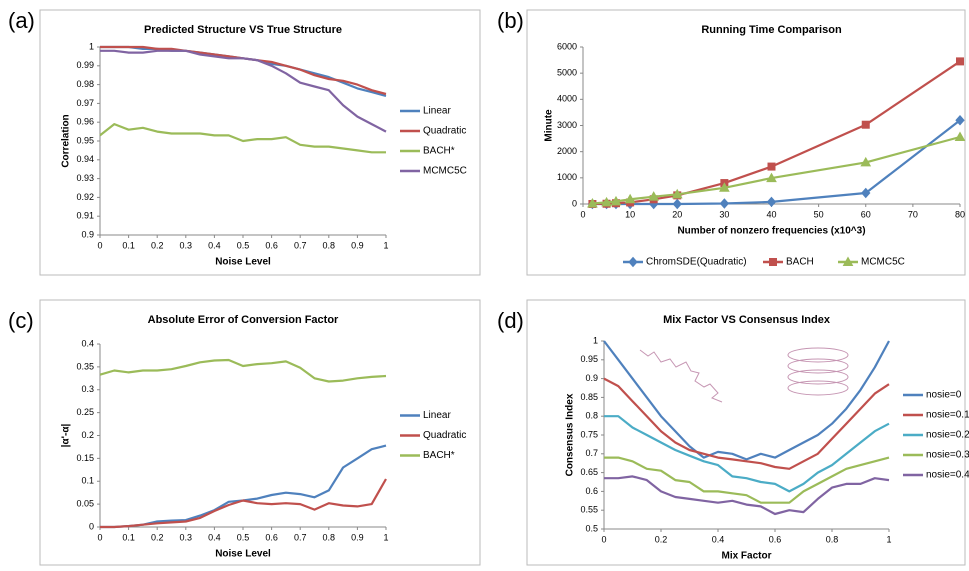 The width and height of the screenshot is (969, 571). I want to click on y-tick-label: 0.85, so click(589, 397).